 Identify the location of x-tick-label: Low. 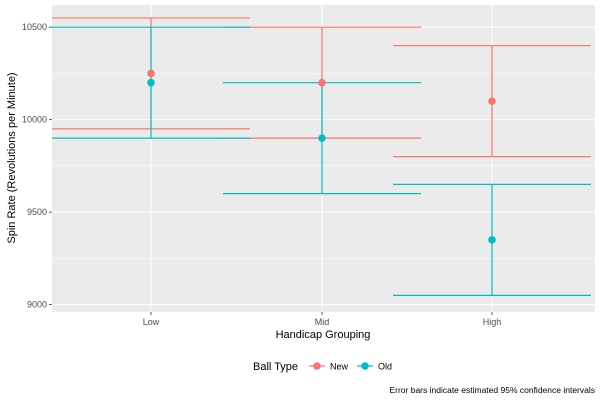
(151, 322).